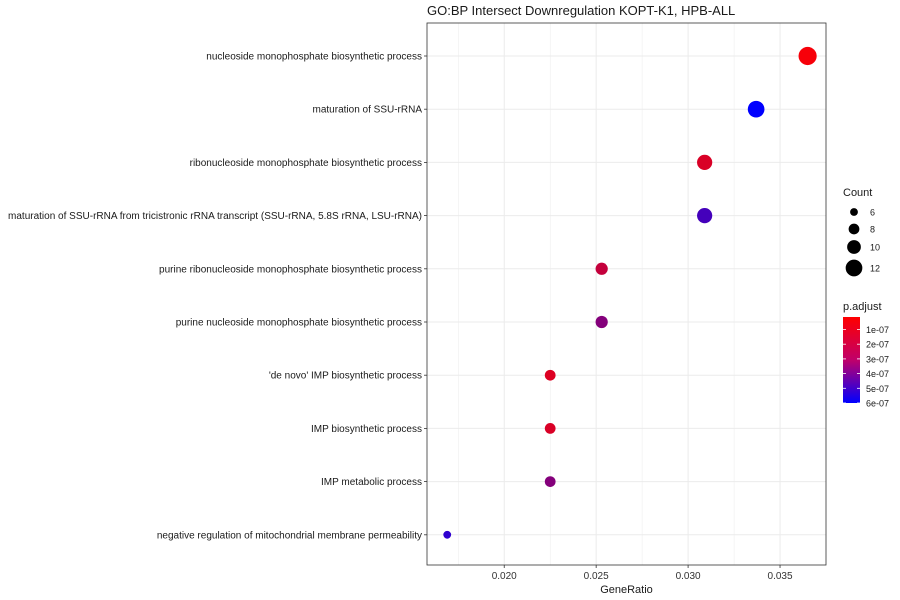  I want to click on count-legend-title: Count, so click(857, 193).